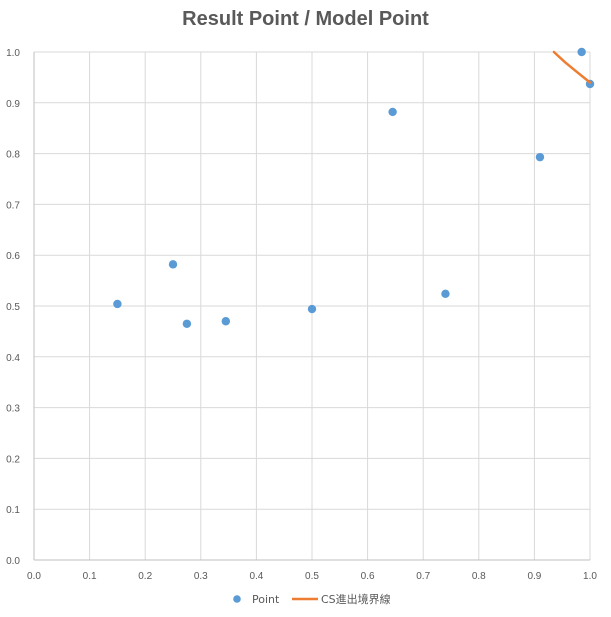 Image resolution: width=611 pixels, height=617 pixels. What do you see at coordinates (534, 576) in the screenshot?
I see `x-tick-label: 0.9` at bounding box center [534, 576].